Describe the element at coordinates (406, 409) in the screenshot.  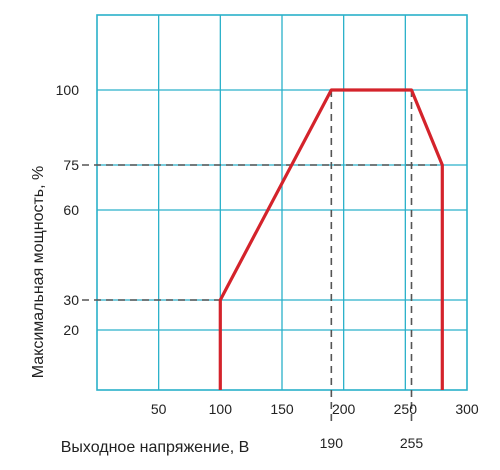
I see `x-tick-label-250: 250` at that location.